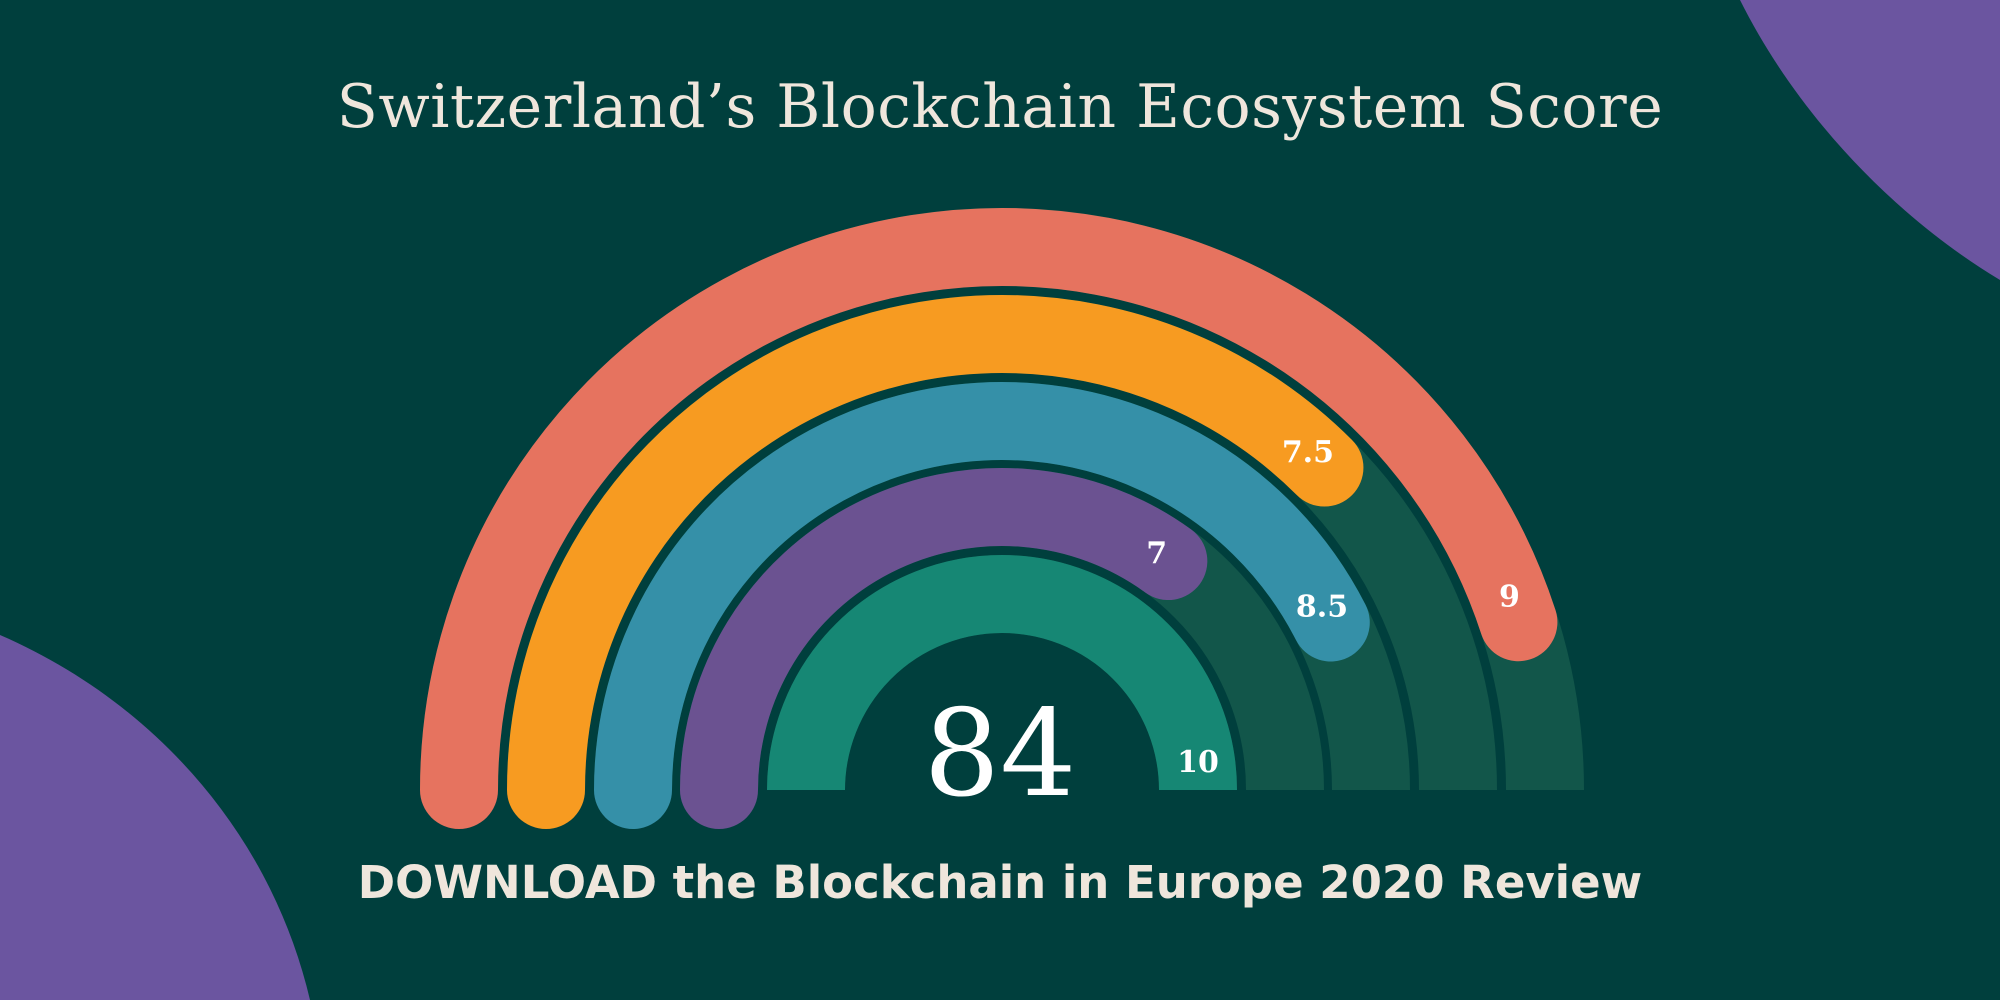 This screenshot has width=2000, height=1000. What do you see at coordinates (1000, 754) in the screenshot?
I see `total-score: 84` at bounding box center [1000, 754].